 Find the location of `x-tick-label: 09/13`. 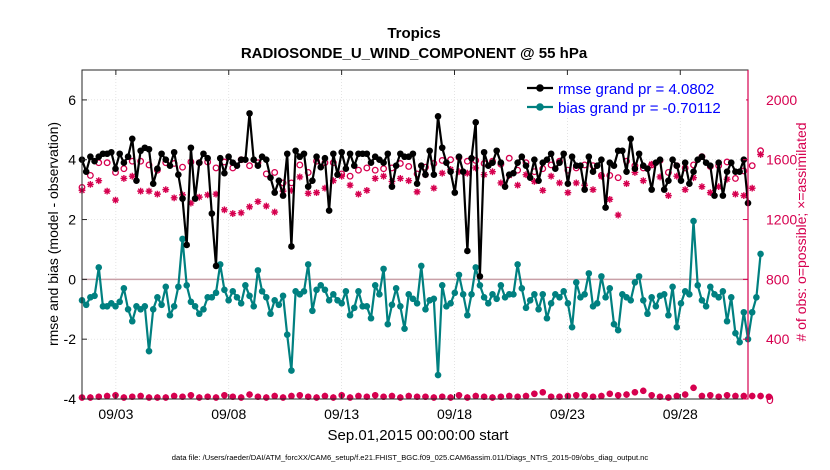

x-tick-label: 09/13 is located at coordinates (341, 414).